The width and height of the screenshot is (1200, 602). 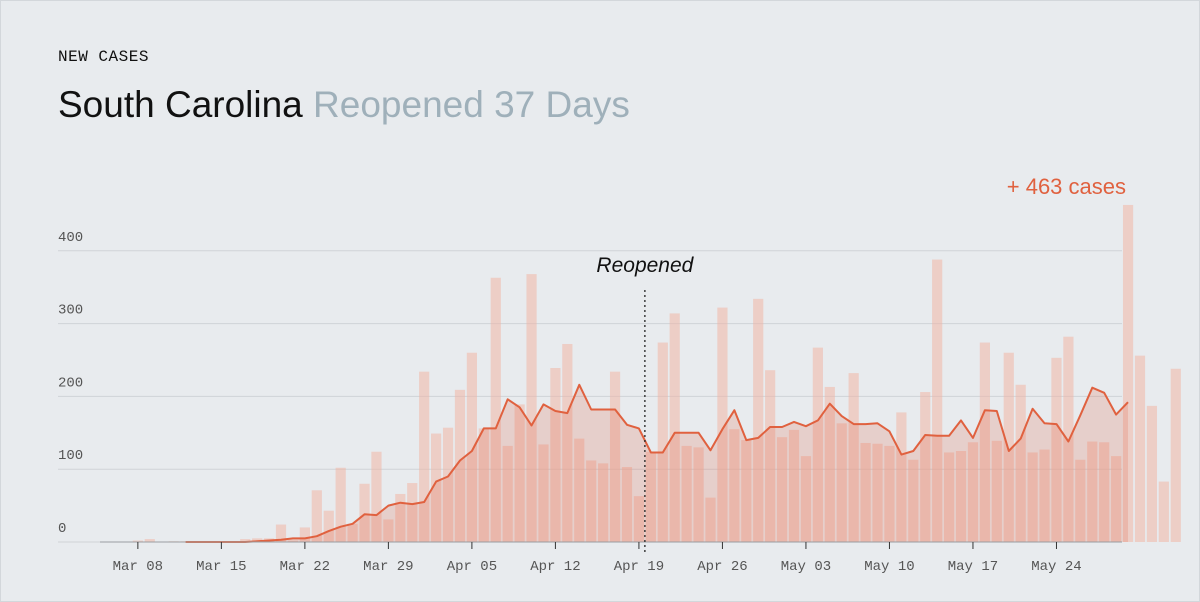 I want to click on x-tick-label: Apr 12, so click(x=555, y=567).